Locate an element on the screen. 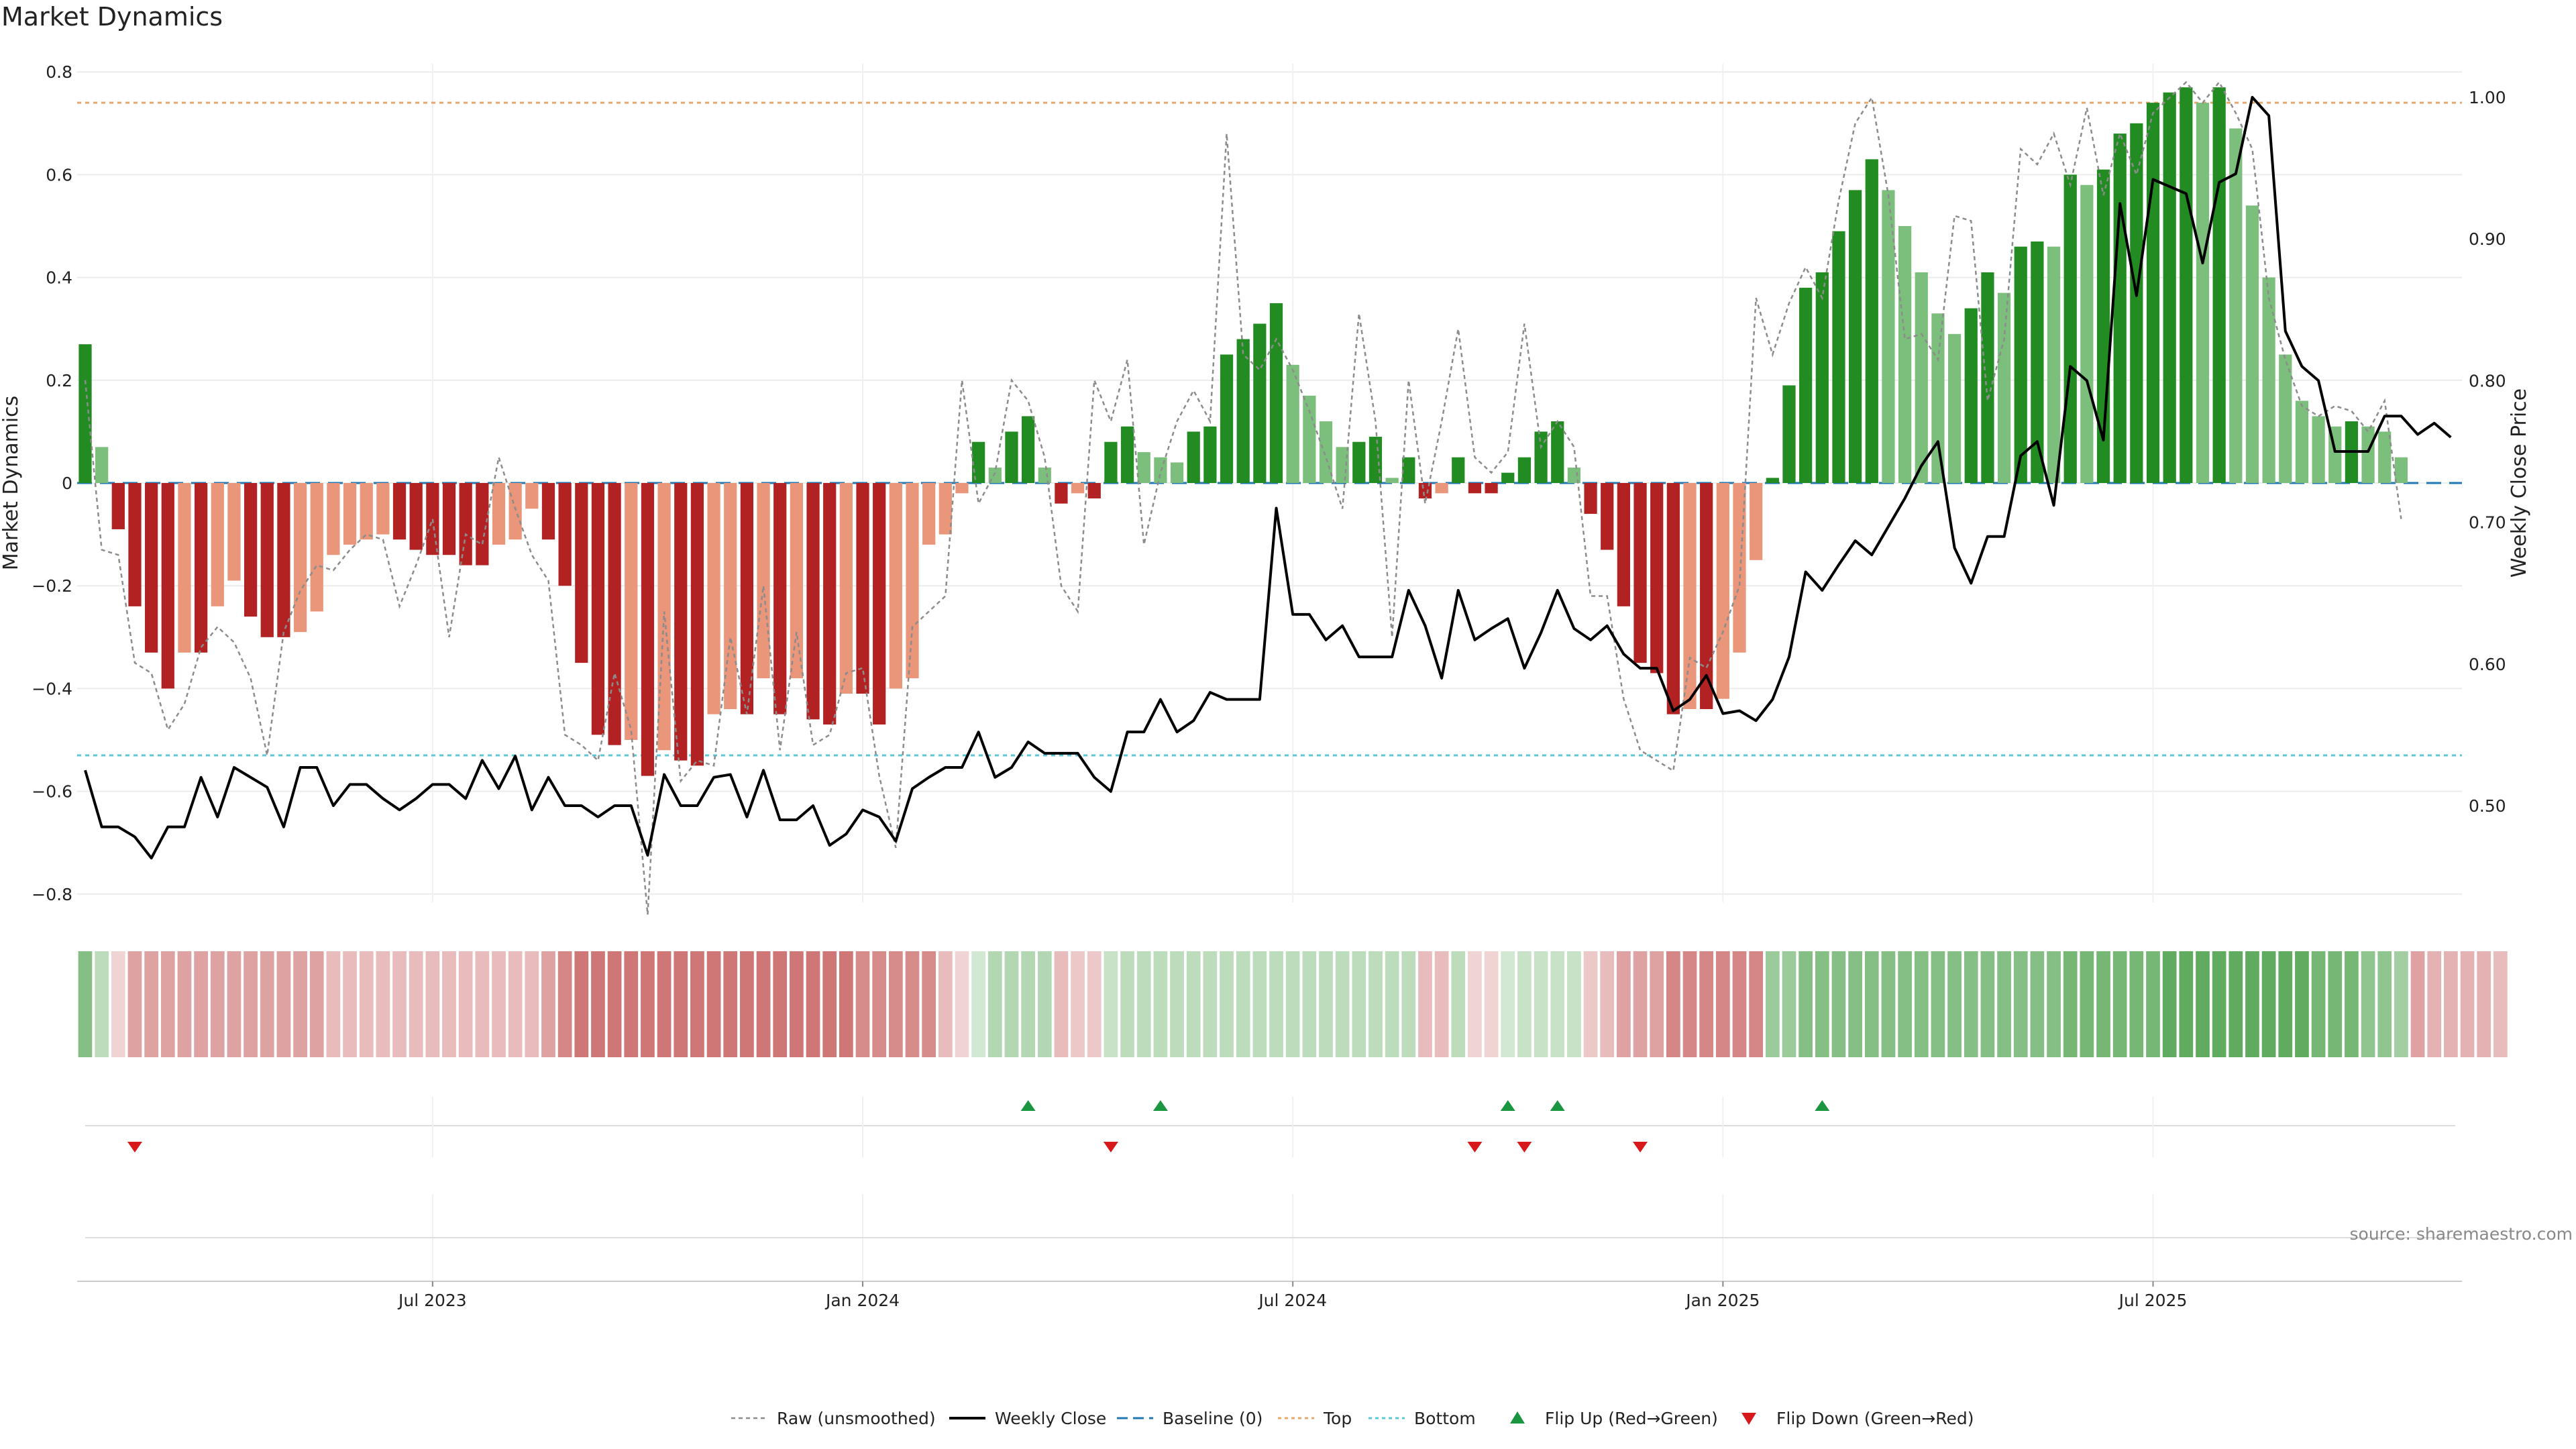 The height and width of the screenshot is (1449, 2576). heatmap-strip is located at coordinates (1293, 1004).